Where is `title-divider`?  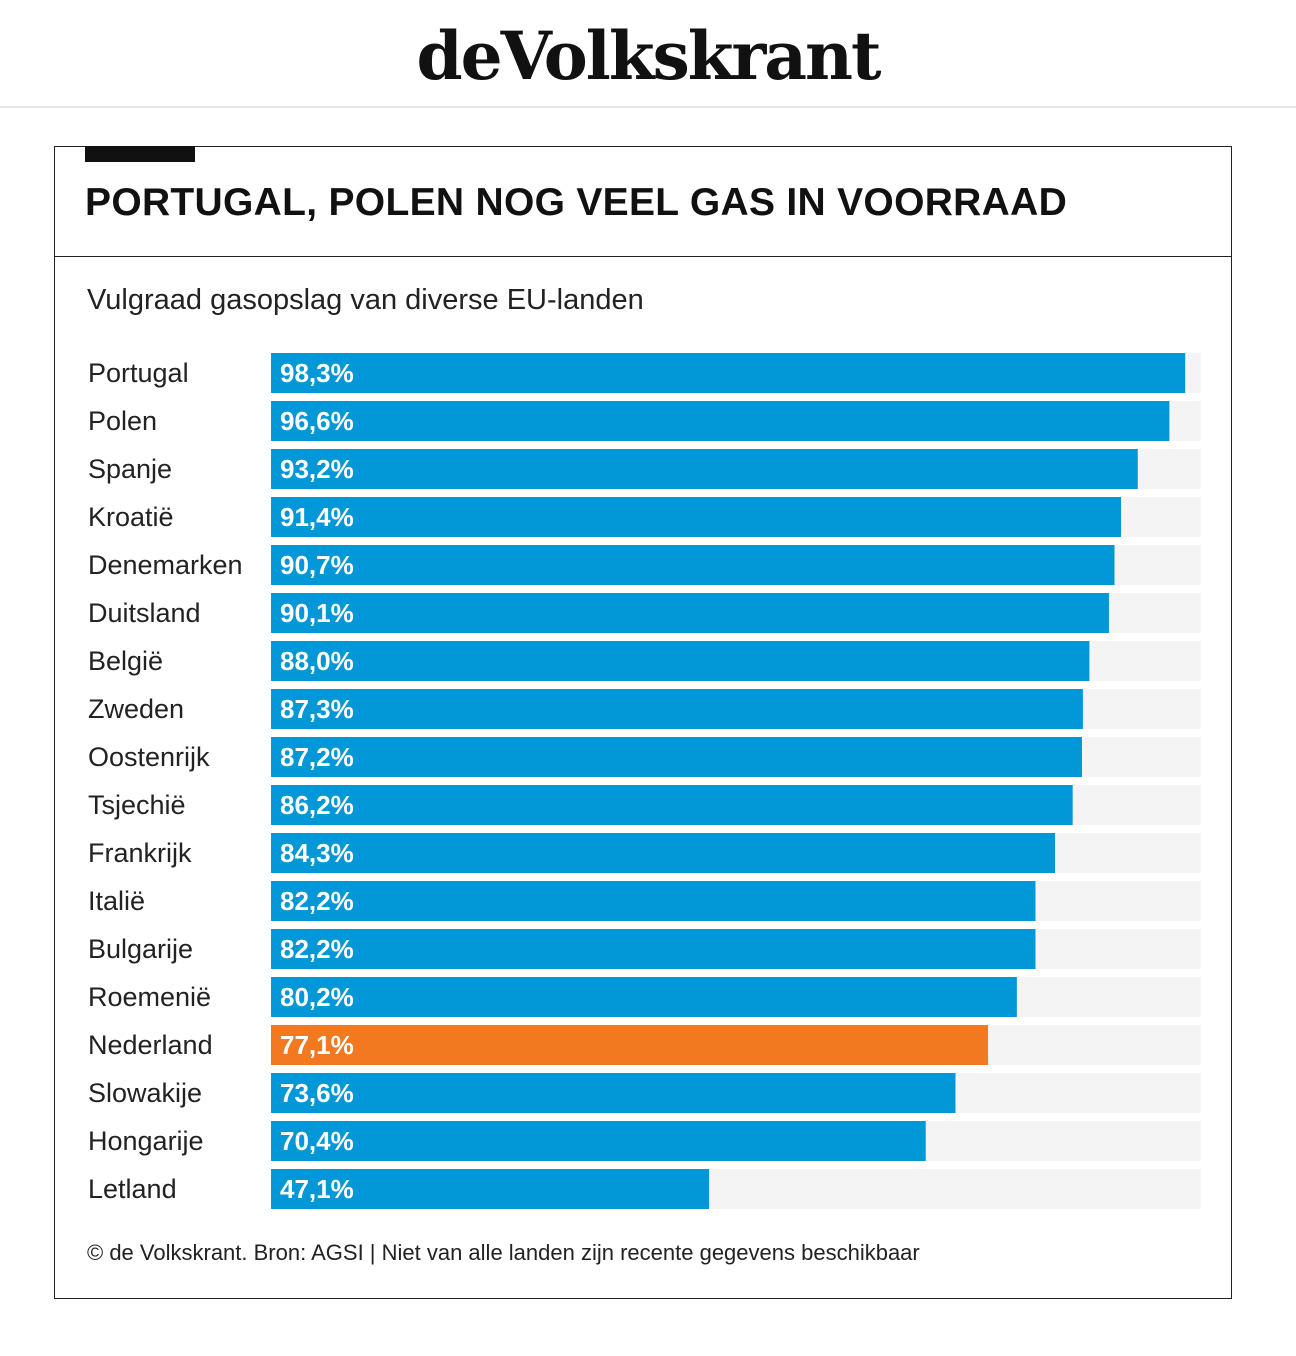
title-divider is located at coordinates (643, 256).